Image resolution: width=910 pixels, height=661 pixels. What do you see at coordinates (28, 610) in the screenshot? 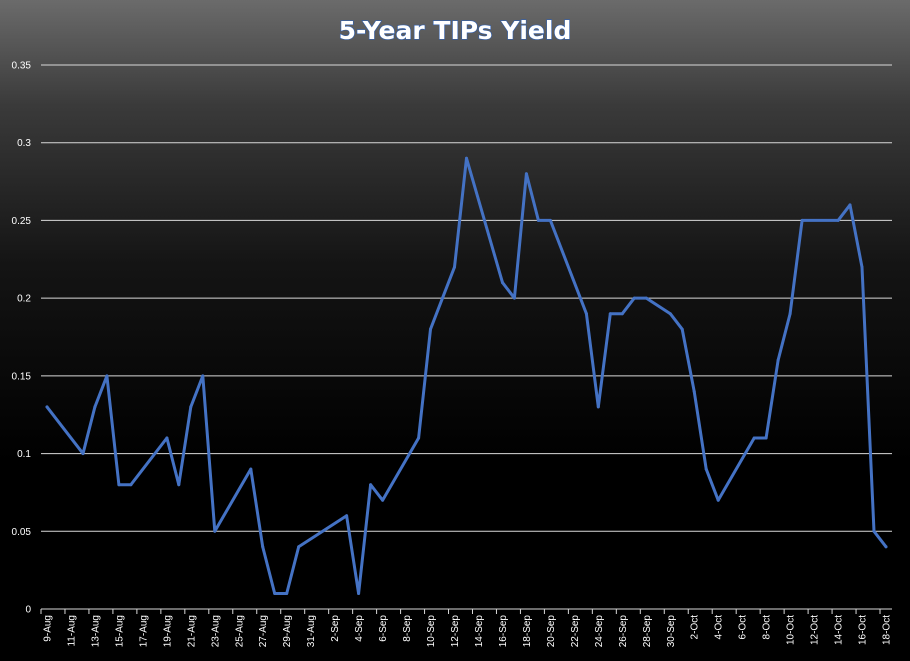
I see `y-tick-label: 0` at bounding box center [28, 610].